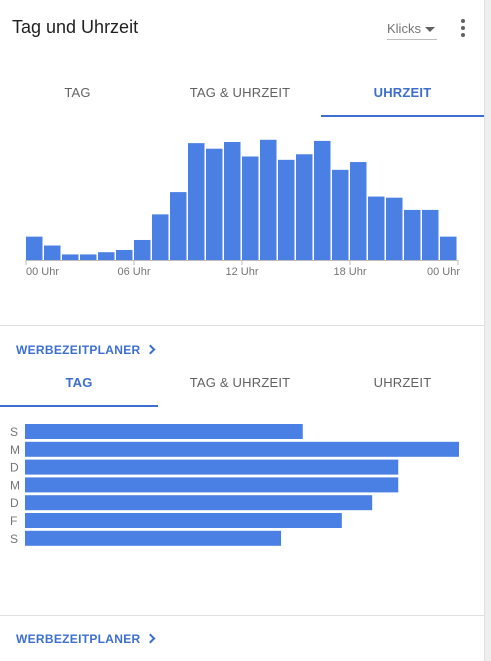 The height and width of the screenshot is (661, 491). Describe the element at coordinates (133, 272) in the screenshot. I see `x-tick-label: 06 Uhr` at that location.